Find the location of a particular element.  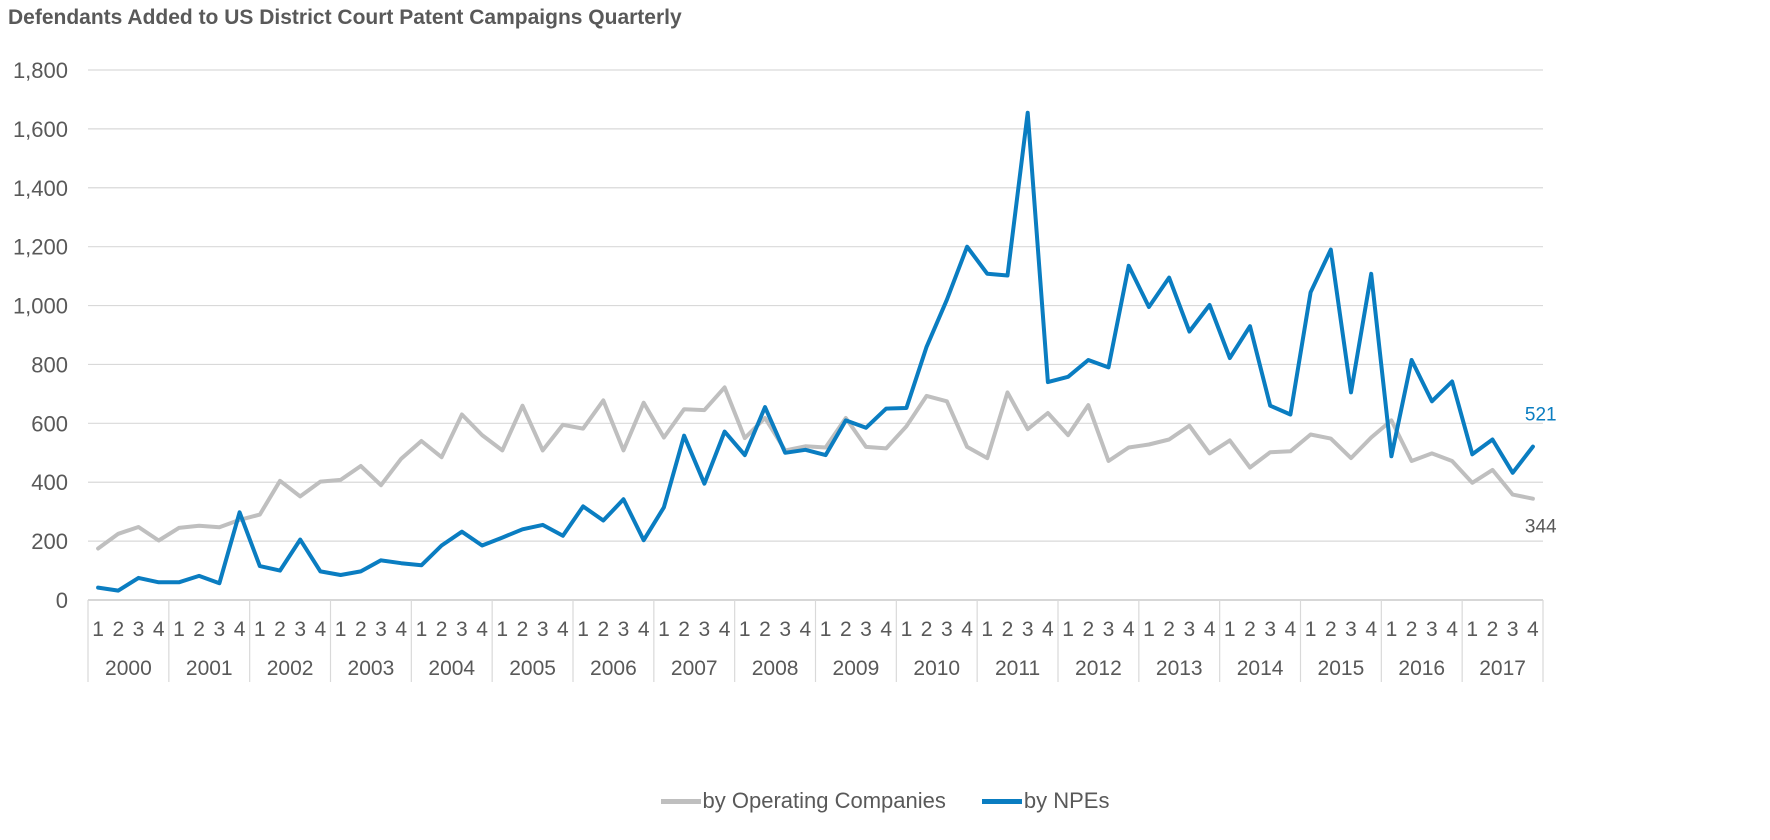

data-label-by-operating-companies: 344 is located at coordinates (1541, 527).